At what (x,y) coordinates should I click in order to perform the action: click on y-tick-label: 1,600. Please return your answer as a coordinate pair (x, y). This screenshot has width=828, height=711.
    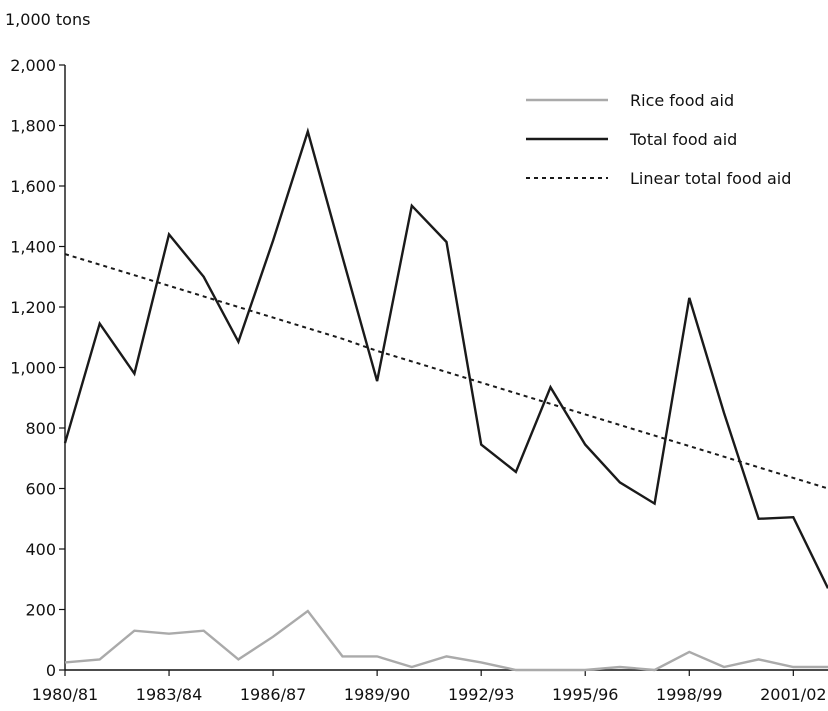
    Looking at the image, I should click on (33, 186).